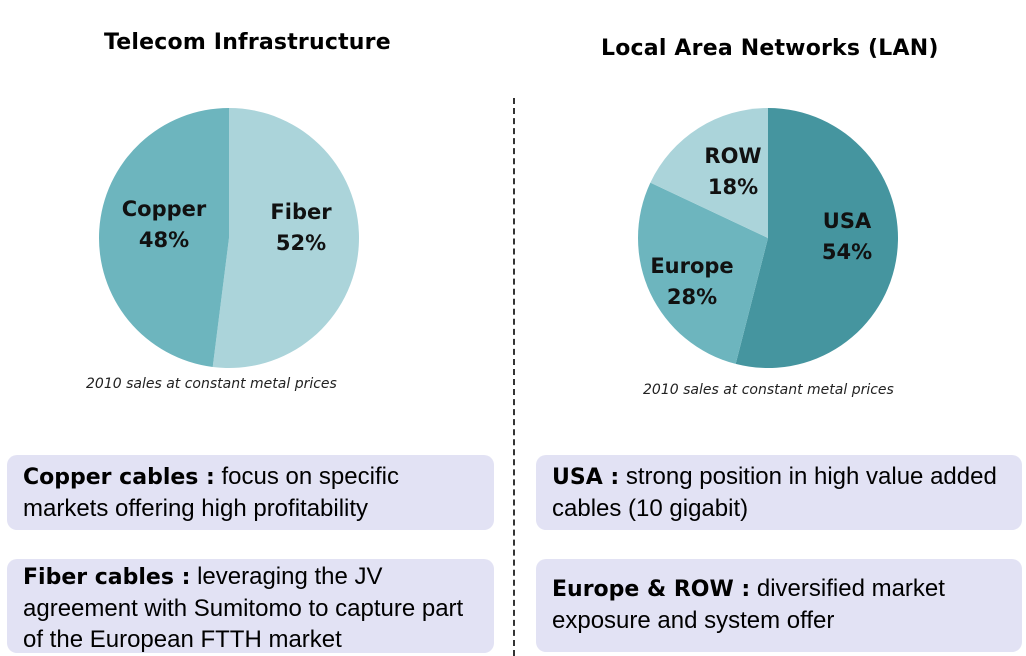 This screenshot has width=1026, height=656. Describe the element at coordinates (847, 221) in the screenshot. I see `slice-name-usa: USA` at that location.